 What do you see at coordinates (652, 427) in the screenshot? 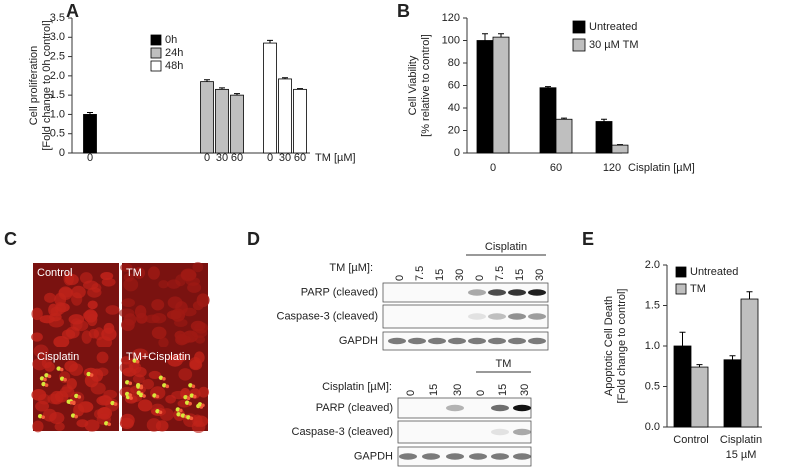
I see `y-tick-label: 0.0` at bounding box center [652, 427].